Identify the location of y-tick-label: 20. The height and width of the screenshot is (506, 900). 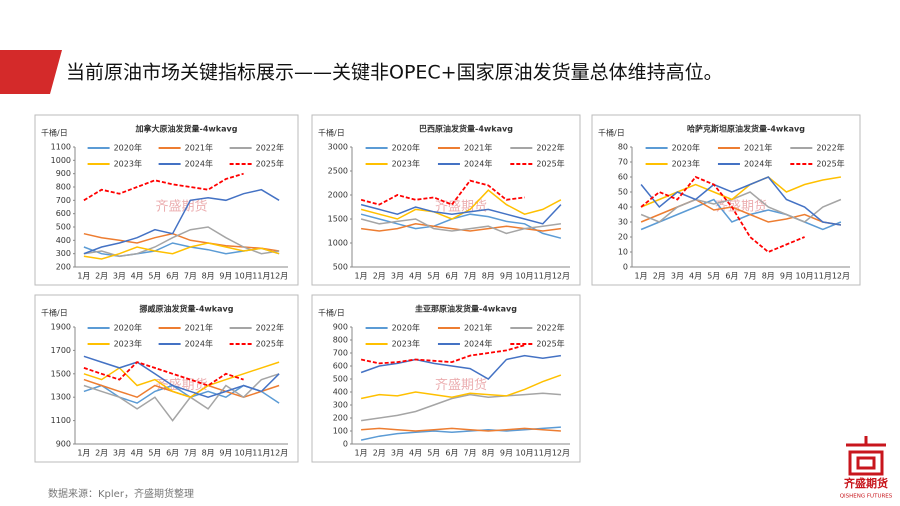
(623, 237).